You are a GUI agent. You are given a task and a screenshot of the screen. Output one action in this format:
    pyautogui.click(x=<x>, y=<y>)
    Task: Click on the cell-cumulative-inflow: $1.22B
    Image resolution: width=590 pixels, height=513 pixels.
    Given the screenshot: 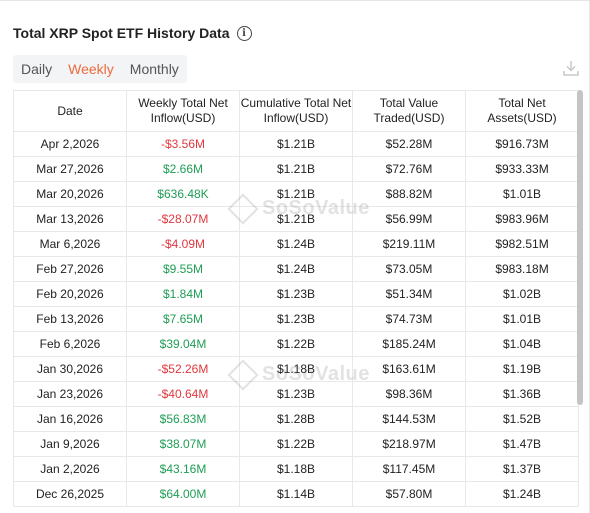 What is the action you would take?
    pyautogui.click(x=296, y=344)
    